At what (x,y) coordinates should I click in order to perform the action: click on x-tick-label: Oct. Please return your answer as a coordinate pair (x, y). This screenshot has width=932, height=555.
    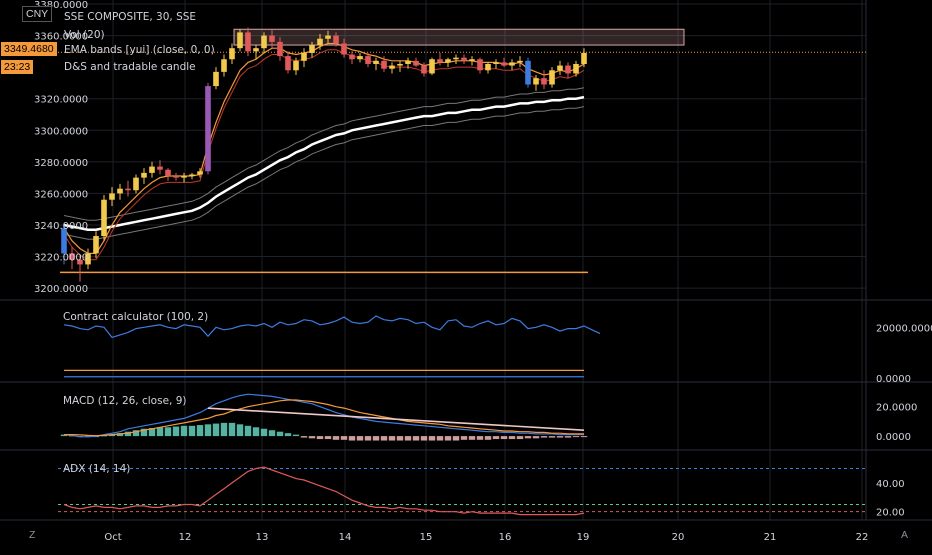
    Looking at the image, I should click on (112, 537).